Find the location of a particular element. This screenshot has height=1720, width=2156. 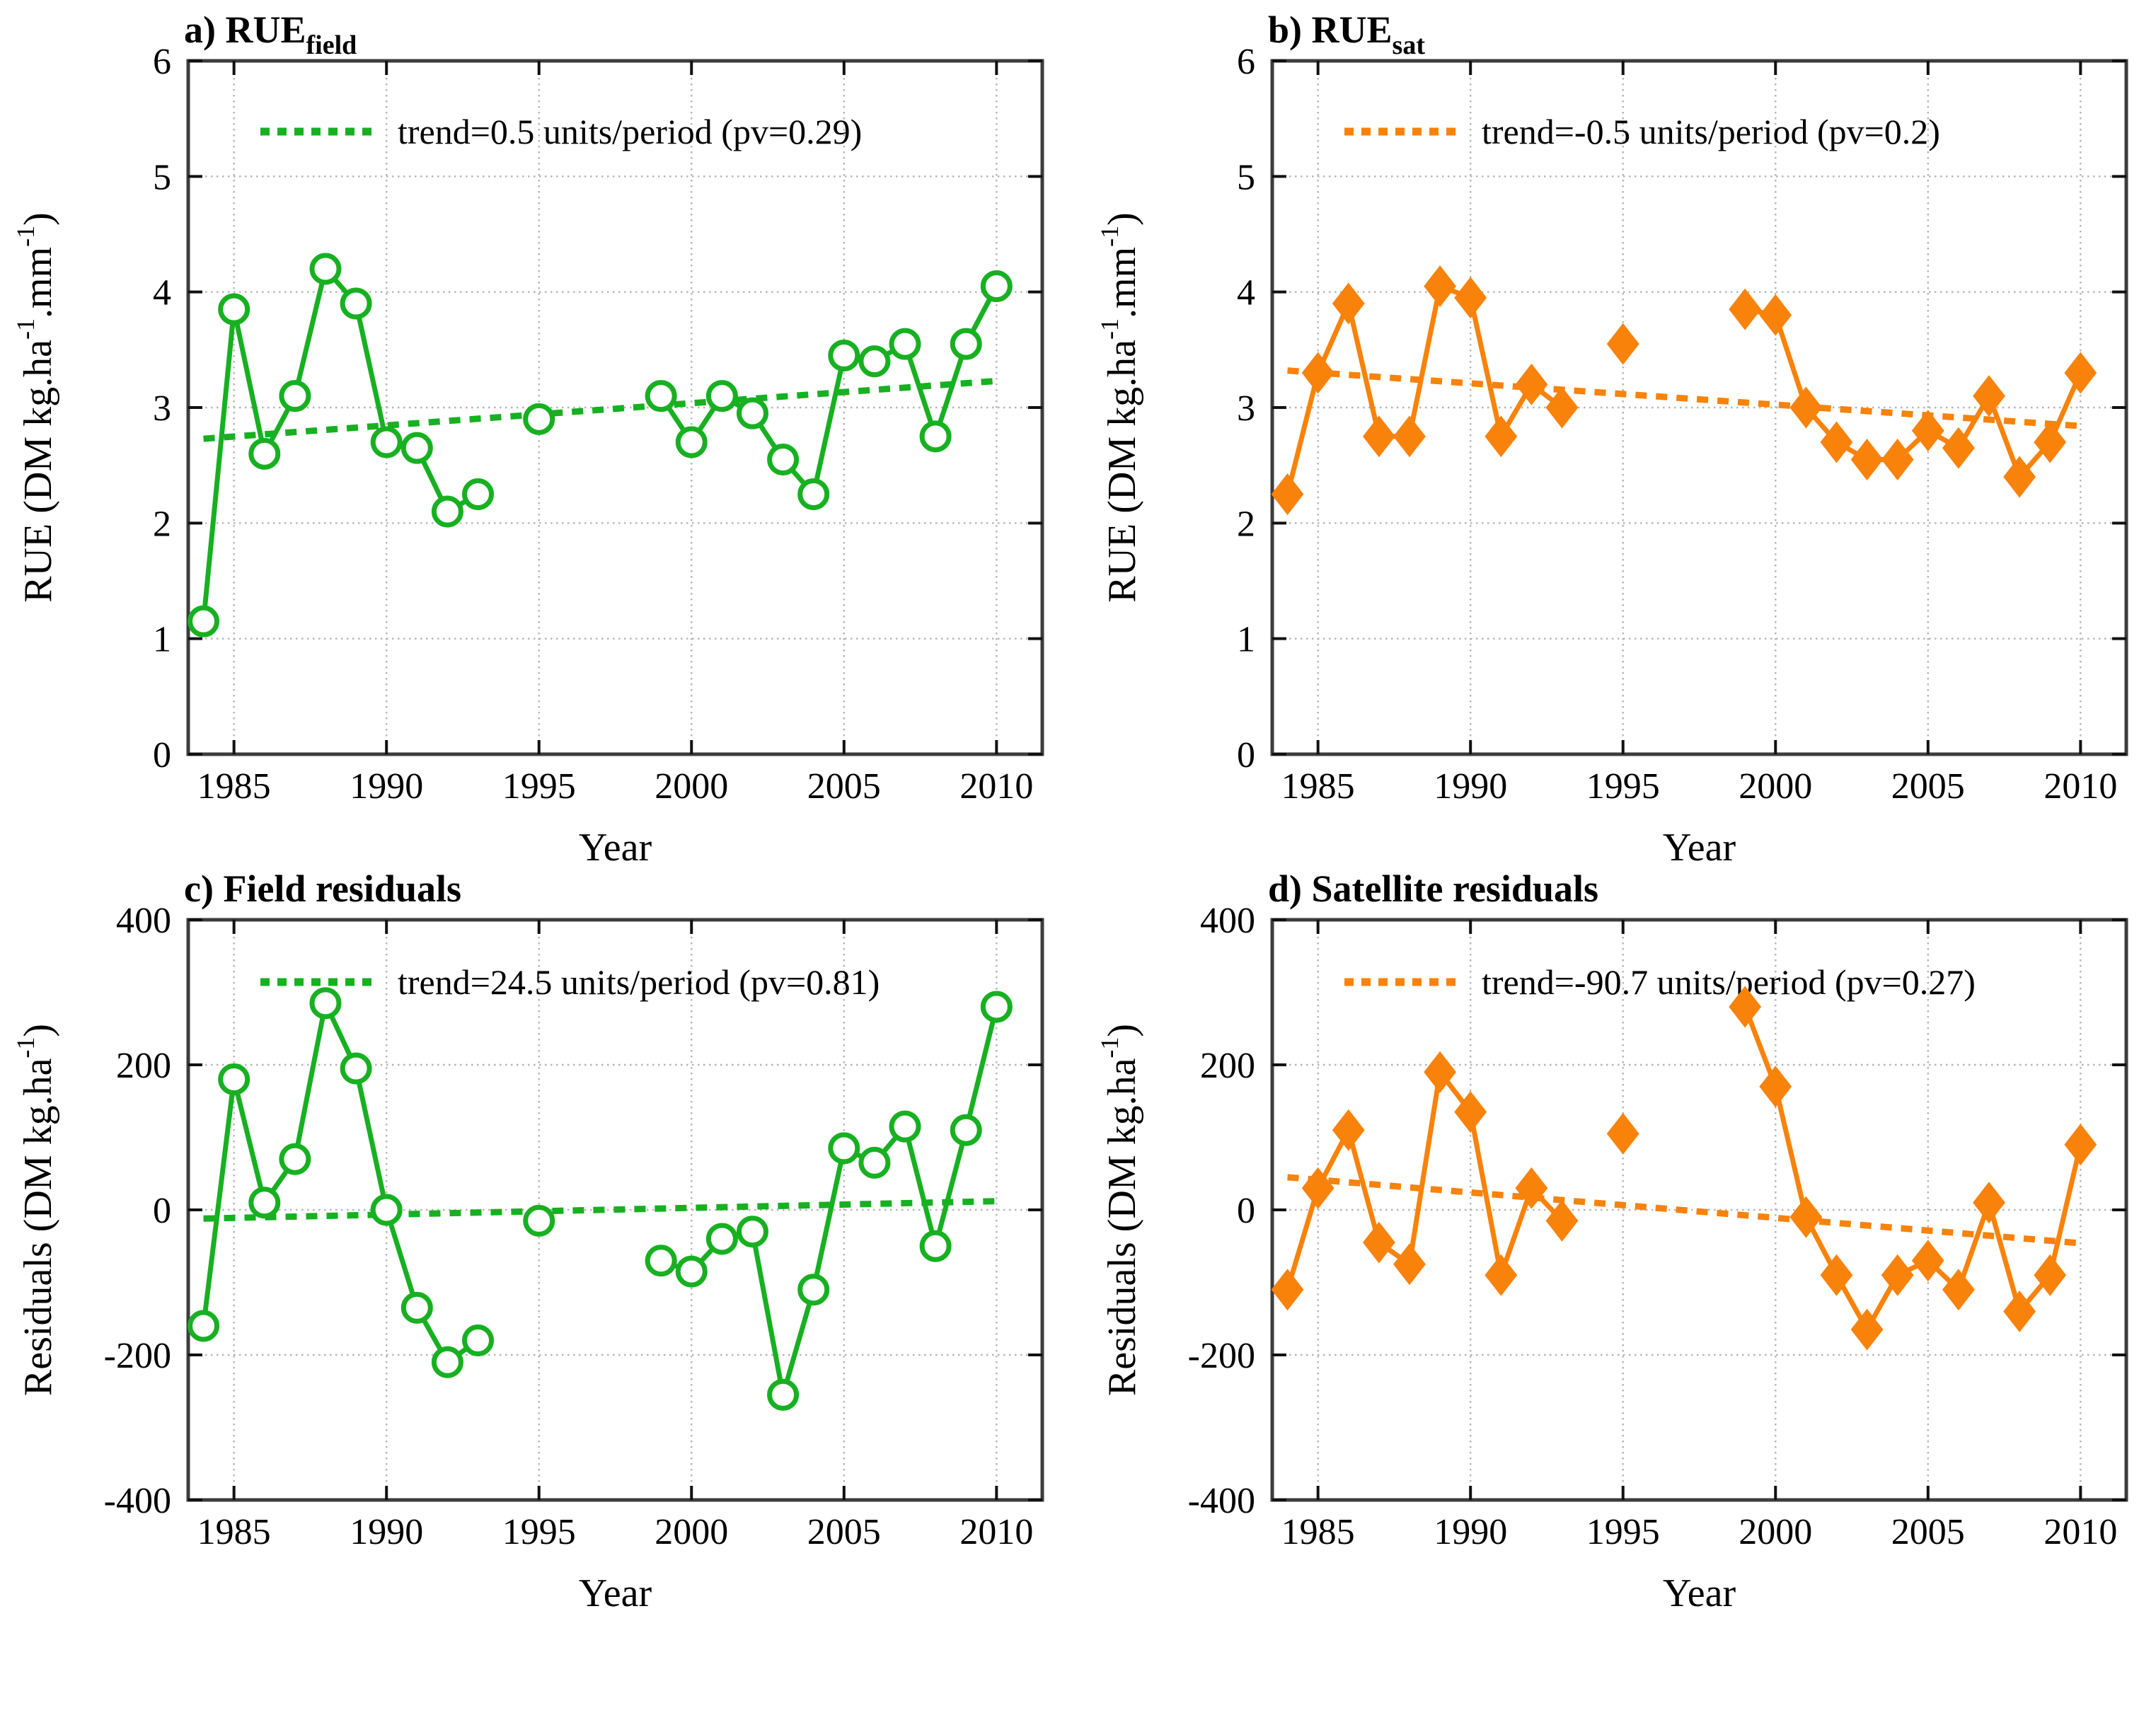

y-axis-label: RUE (DM kg.ha-1.mm-1) is located at coordinates (1119, 407).